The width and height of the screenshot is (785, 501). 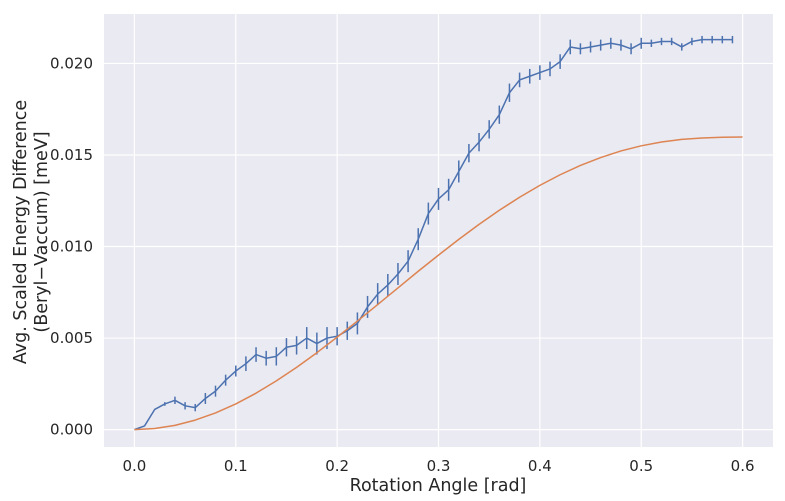 What do you see at coordinates (743, 466) in the screenshot?
I see `x-tick-label: 0.6` at bounding box center [743, 466].